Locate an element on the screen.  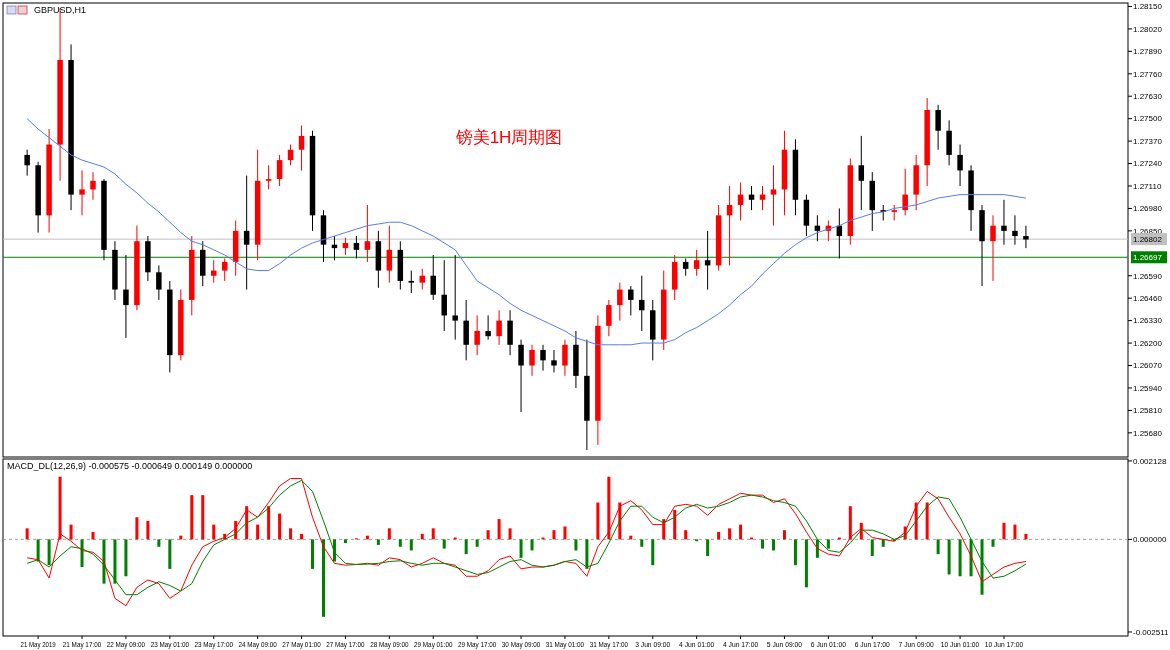
y-tick-label: -0.002511 is located at coordinates (1151, 632).